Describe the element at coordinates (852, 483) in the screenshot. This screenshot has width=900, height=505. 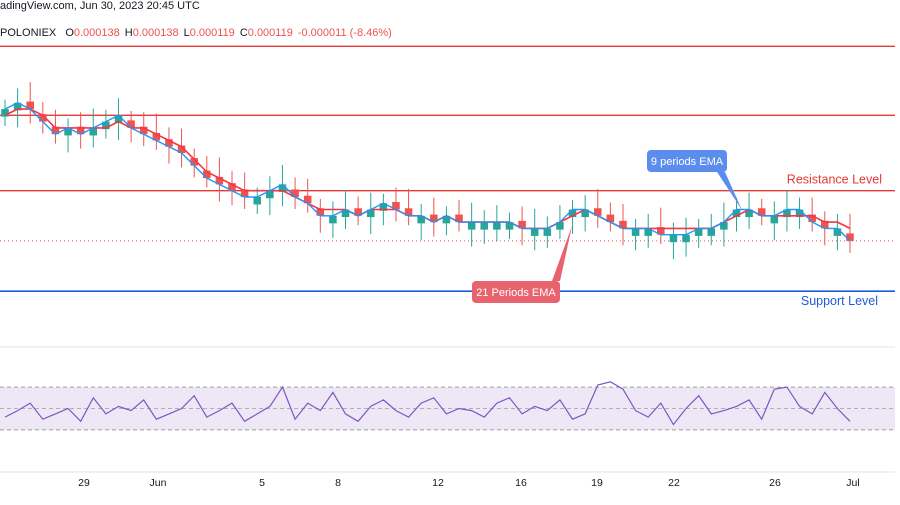
I see `x-tick-label: Jul` at that location.